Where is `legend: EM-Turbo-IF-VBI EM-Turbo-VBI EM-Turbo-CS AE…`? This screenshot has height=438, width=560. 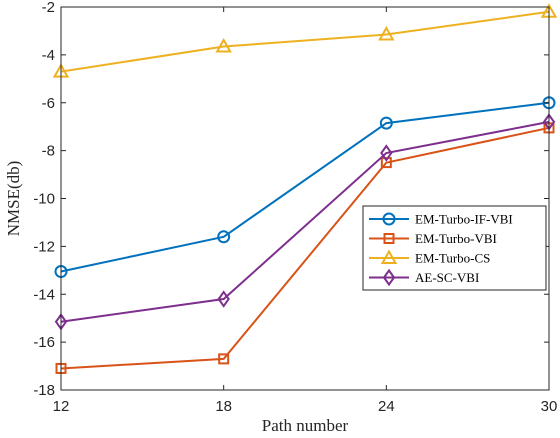
legend: EM-Turbo-IF-VBI EM-Turbo-VBI EM-Turbo-CS AE… is located at coordinates (454, 248).